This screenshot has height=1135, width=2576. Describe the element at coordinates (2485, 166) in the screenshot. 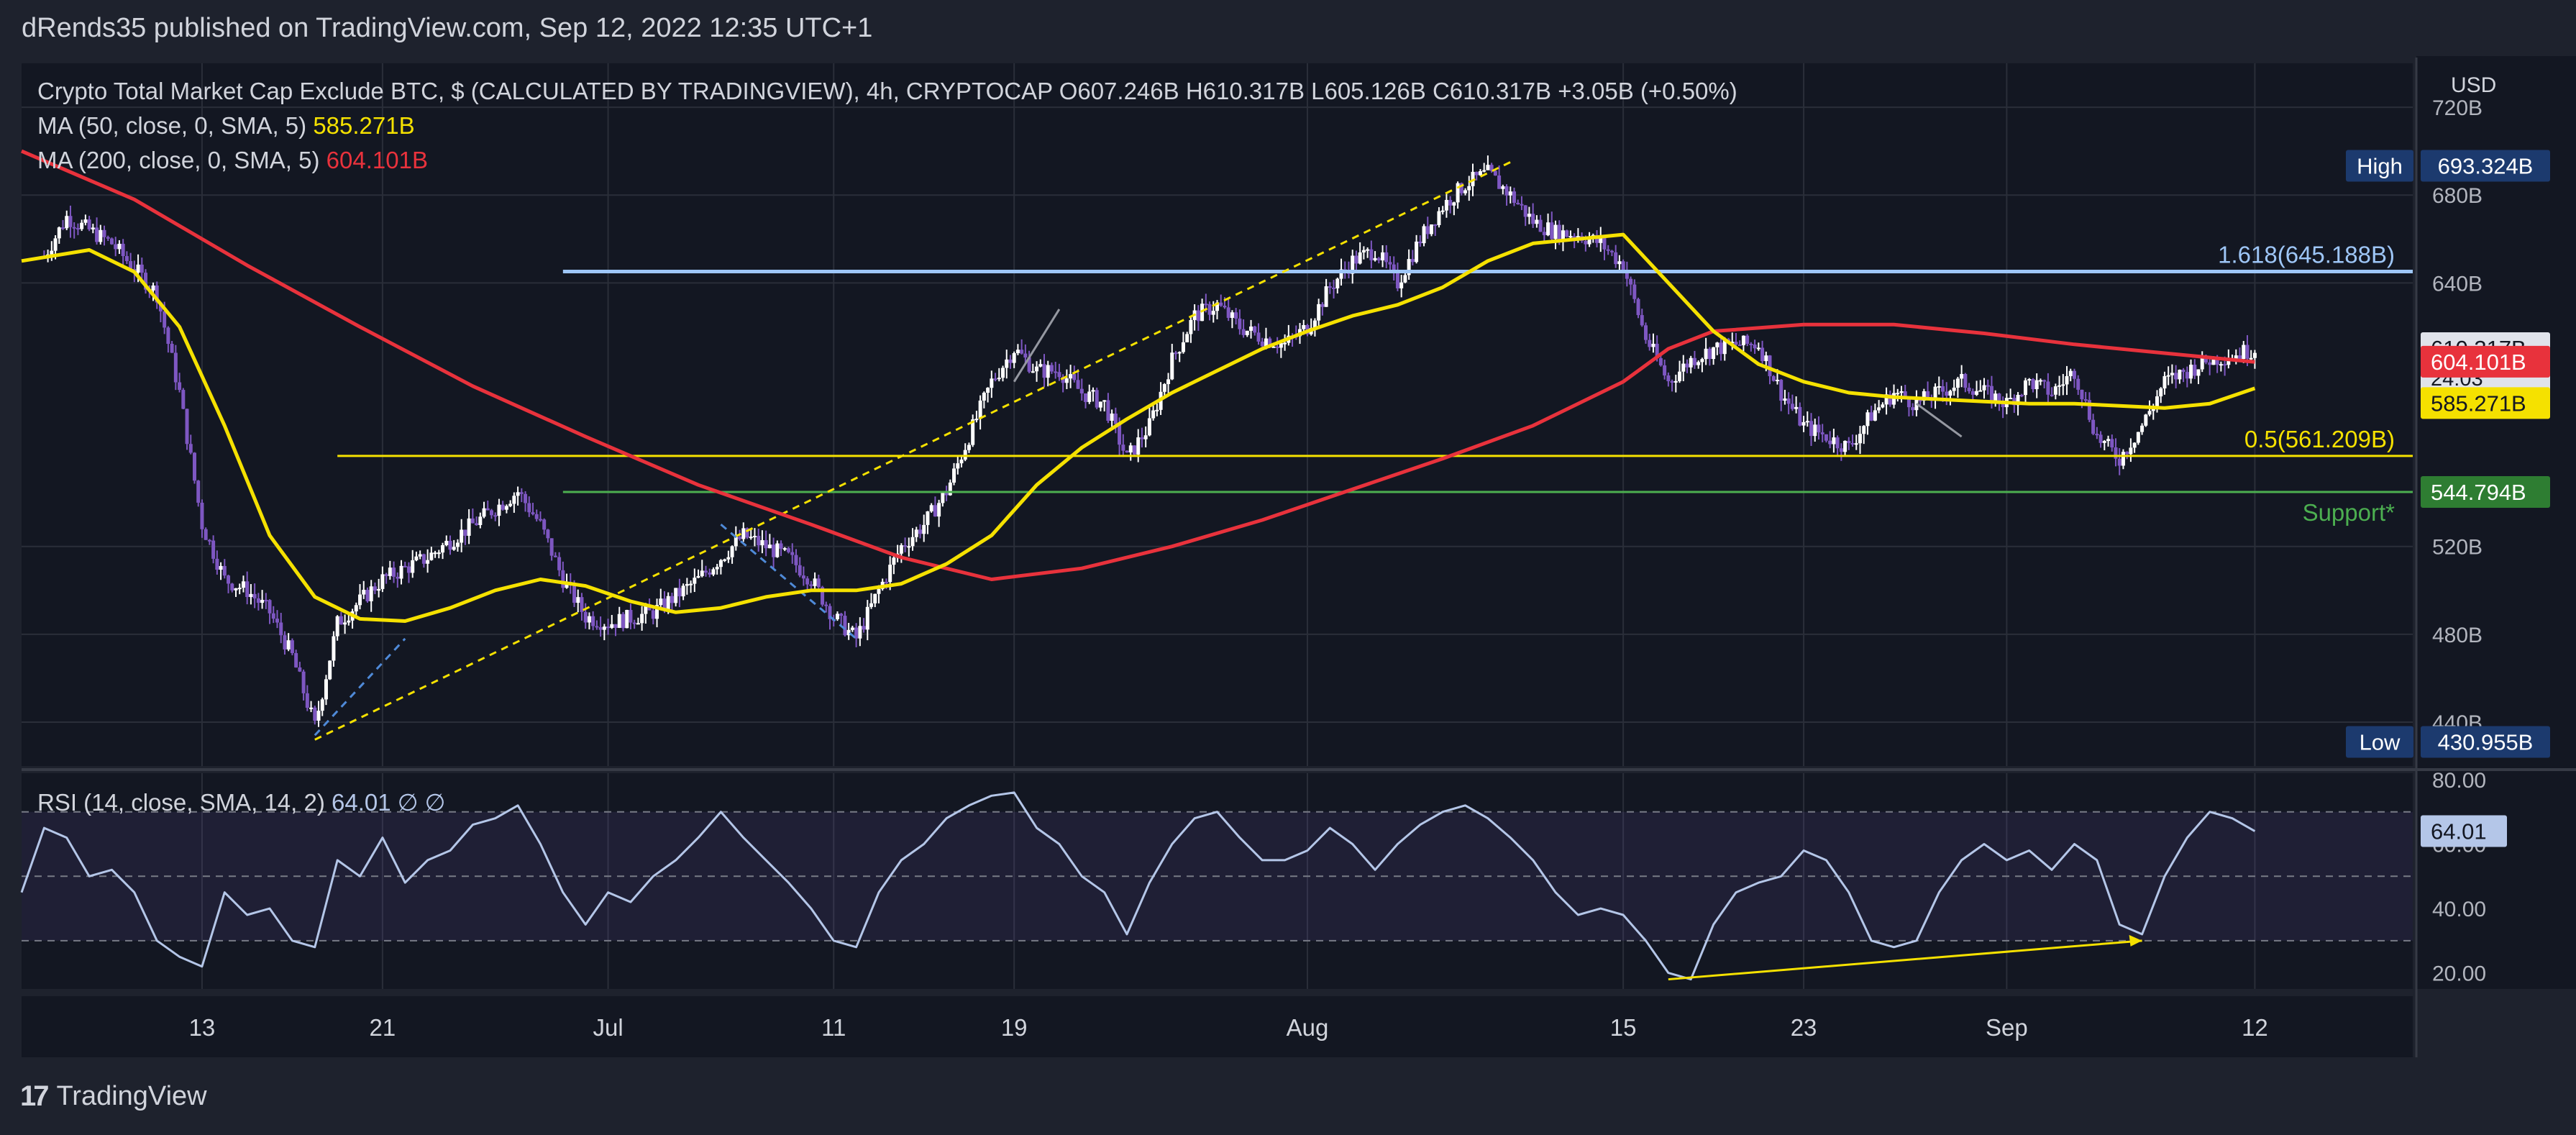

I see `high-value-bg` at that location.